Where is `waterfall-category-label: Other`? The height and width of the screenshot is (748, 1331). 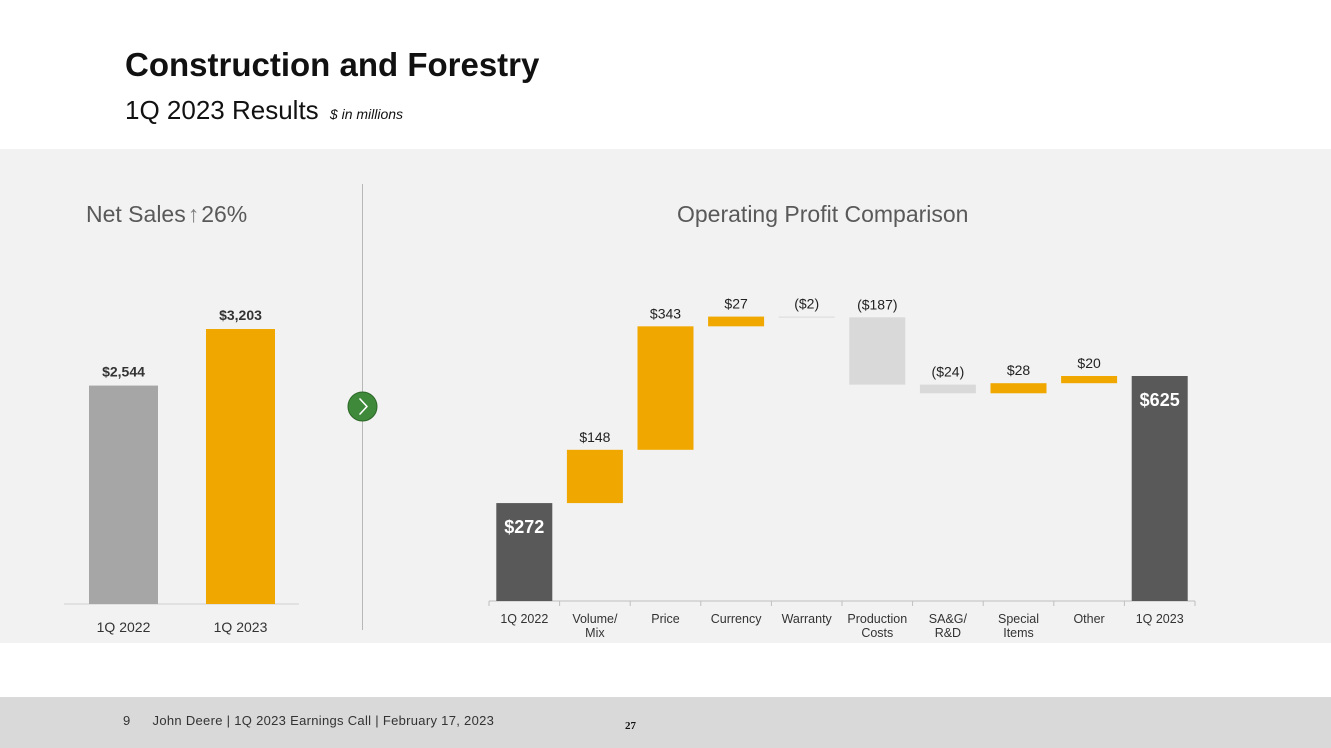 waterfall-category-label: Other is located at coordinates (1088, 619).